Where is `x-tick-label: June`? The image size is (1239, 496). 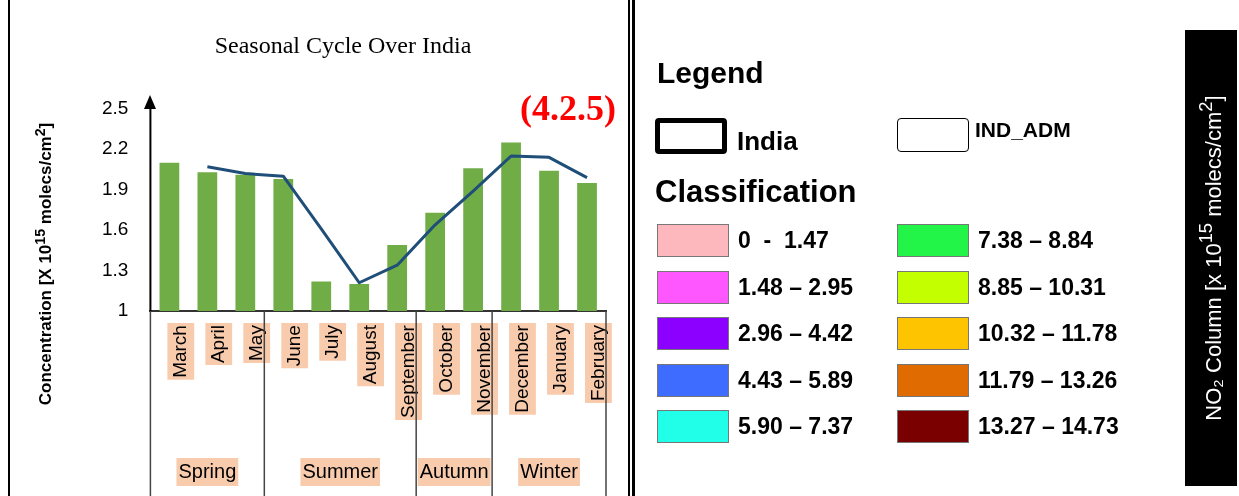 x-tick-label: June is located at coordinates (293, 346).